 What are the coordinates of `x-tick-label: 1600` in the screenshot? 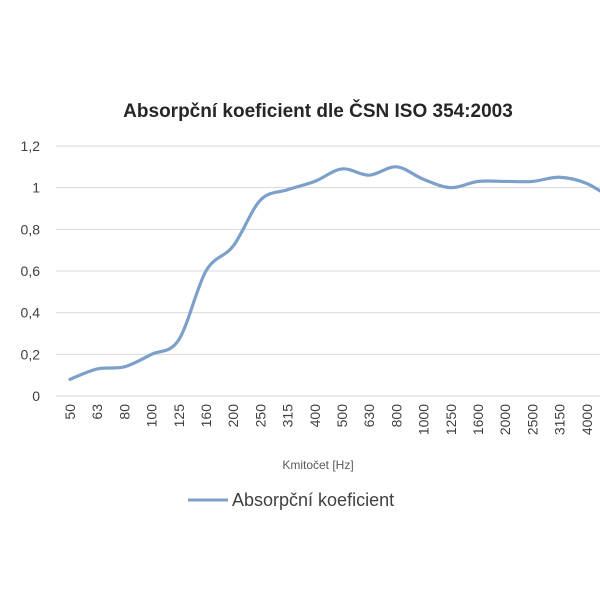 It's located at (478, 419).